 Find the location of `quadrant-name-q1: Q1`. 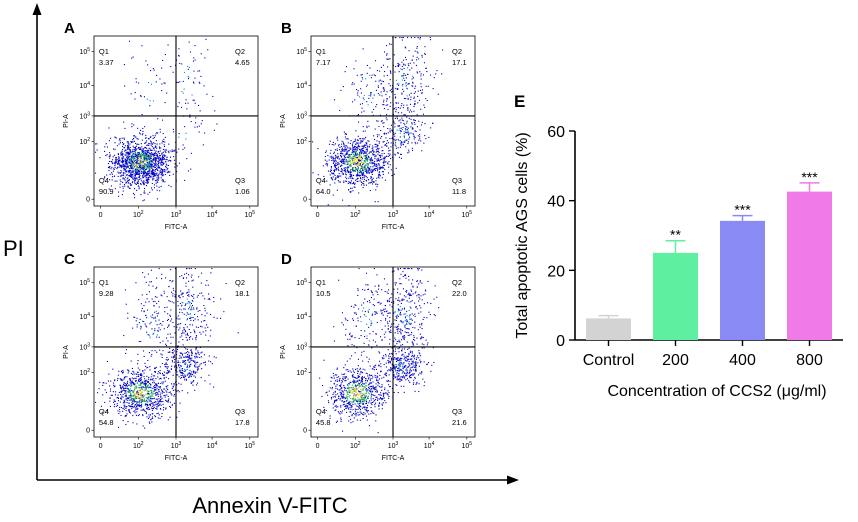

quadrant-name-q1: Q1 is located at coordinates (104, 51).